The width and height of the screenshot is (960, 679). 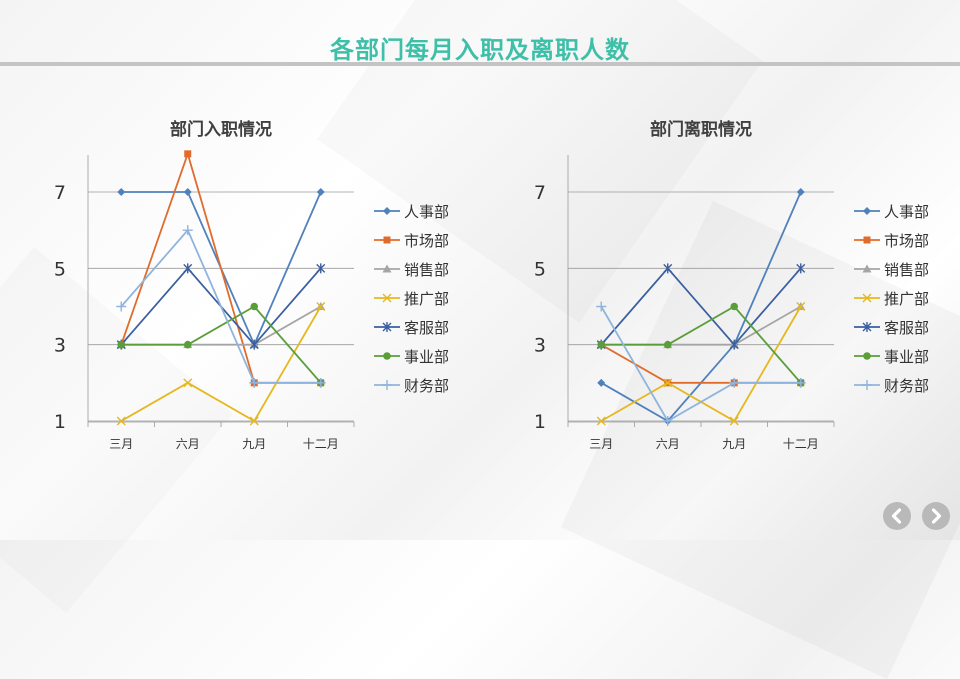 What do you see at coordinates (701, 129) in the screenshot?
I see `chart-title: 部门离职情况` at bounding box center [701, 129].